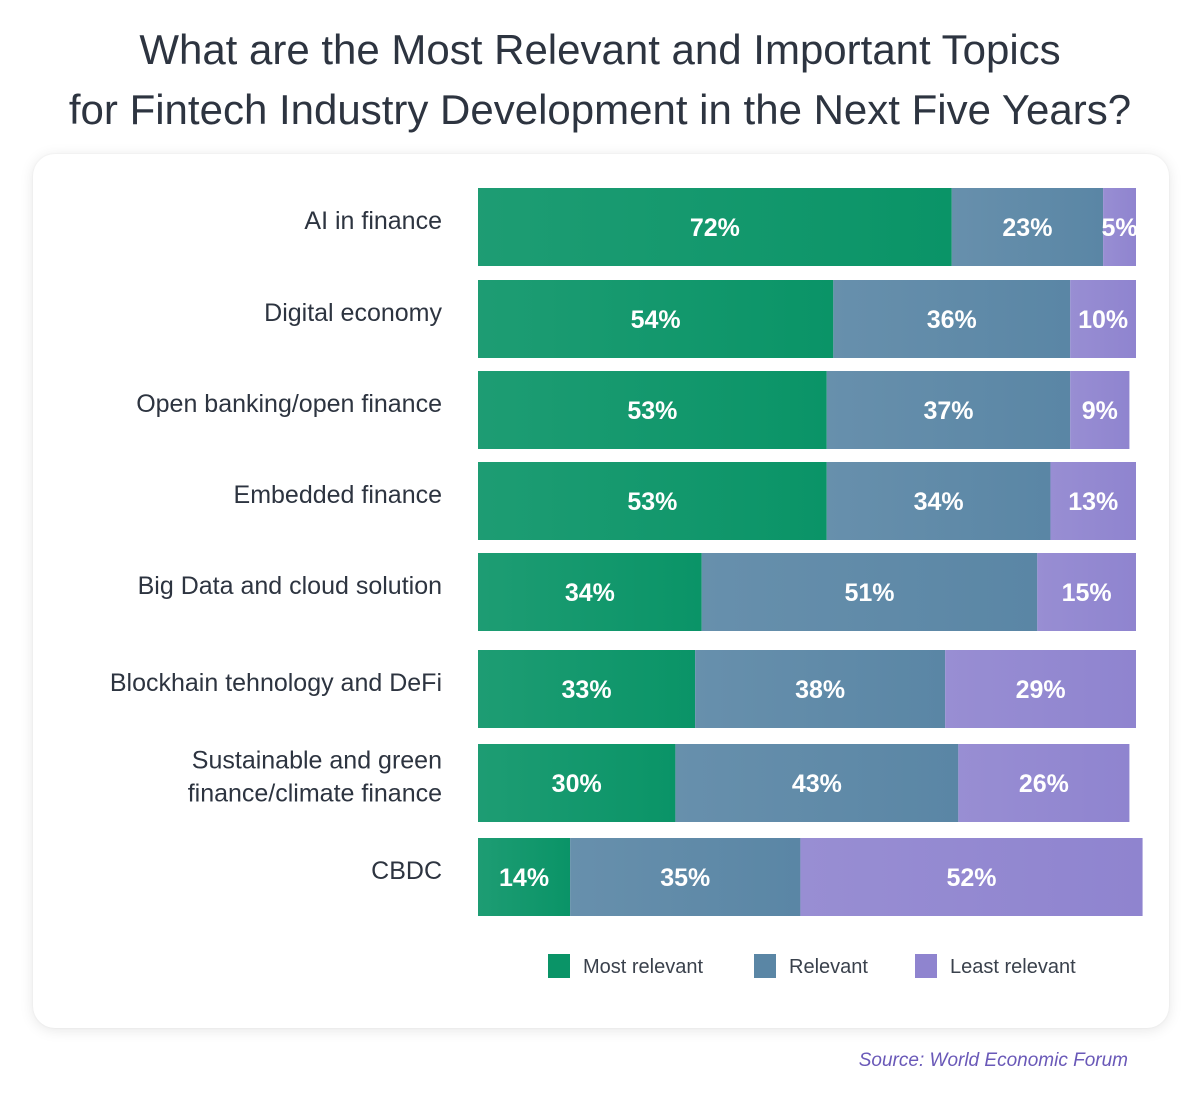  I want to click on data-label: 43%, so click(817, 784).